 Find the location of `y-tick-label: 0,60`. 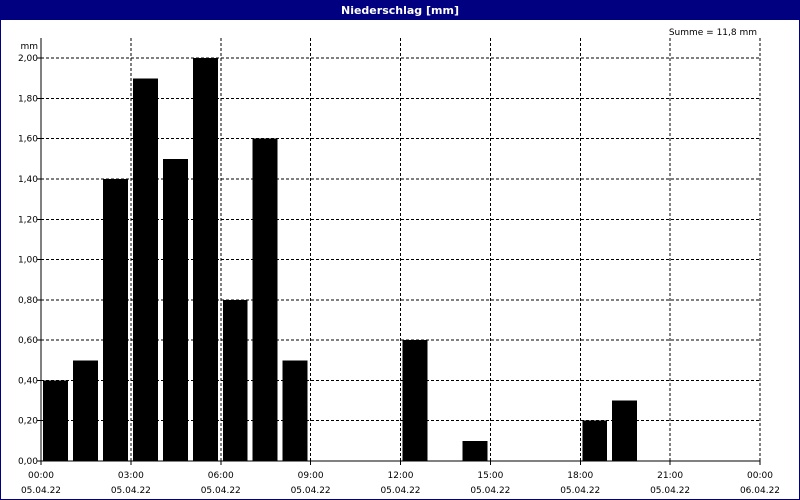

y-tick-label: 0,60 is located at coordinates (28, 341).